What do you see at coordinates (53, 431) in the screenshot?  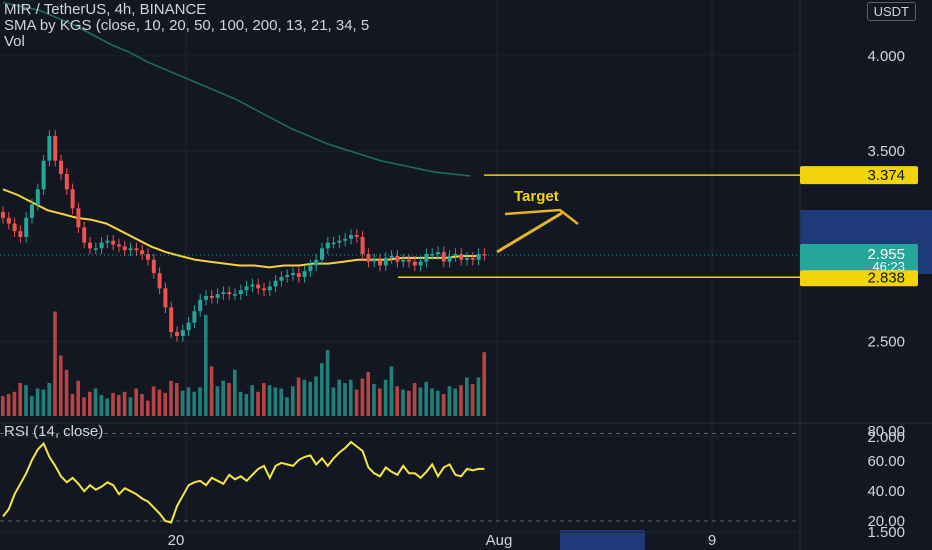 I see `rsi-label: RSI (14, close)` at bounding box center [53, 431].